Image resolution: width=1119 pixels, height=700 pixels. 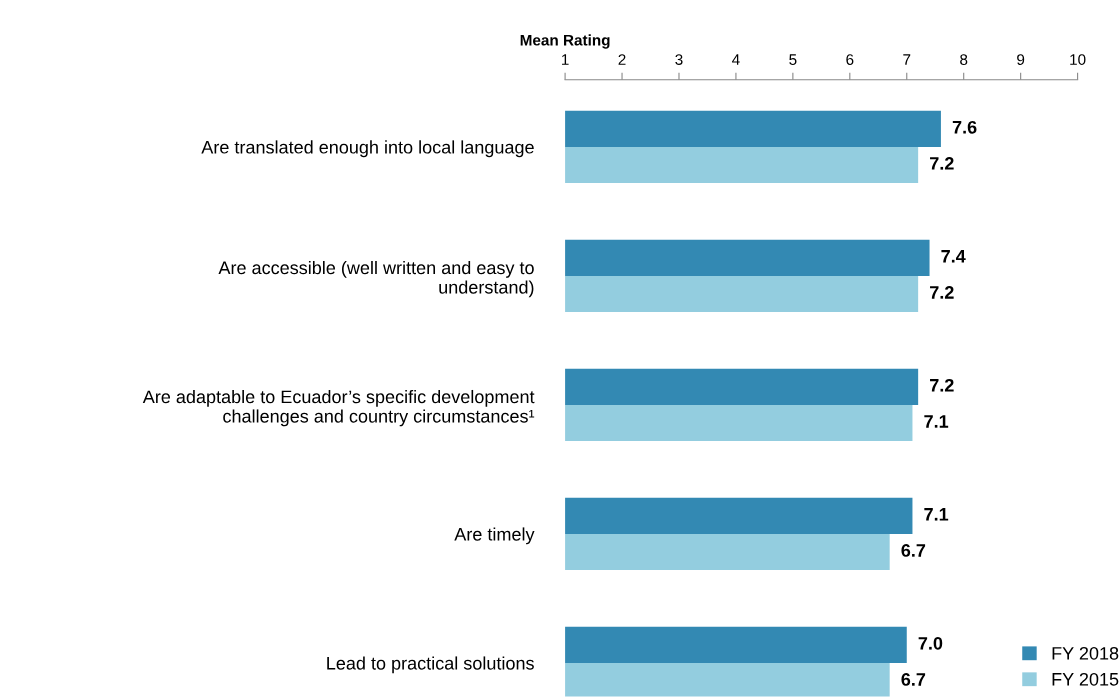 I want to click on x-axis-title: Mean Rating, so click(x=565, y=41).